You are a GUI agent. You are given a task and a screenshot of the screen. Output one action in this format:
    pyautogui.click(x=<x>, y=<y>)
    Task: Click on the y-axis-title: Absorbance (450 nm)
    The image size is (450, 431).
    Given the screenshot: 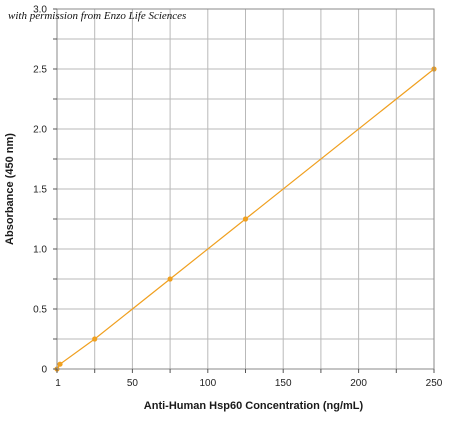 What is the action you would take?
    pyautogui.click(x=10, y=189)
    